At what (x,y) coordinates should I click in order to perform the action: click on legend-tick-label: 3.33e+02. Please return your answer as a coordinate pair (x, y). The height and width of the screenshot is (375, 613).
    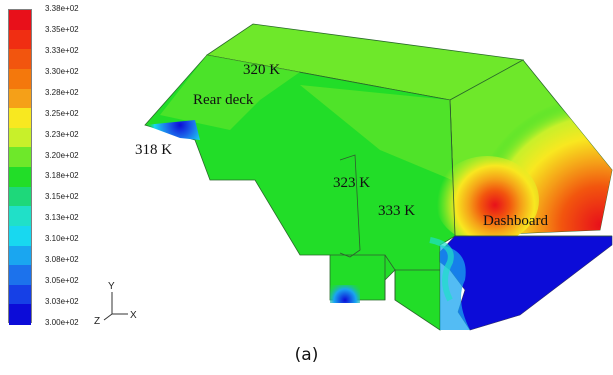
    Looking at the image, I should click on (62, 50).